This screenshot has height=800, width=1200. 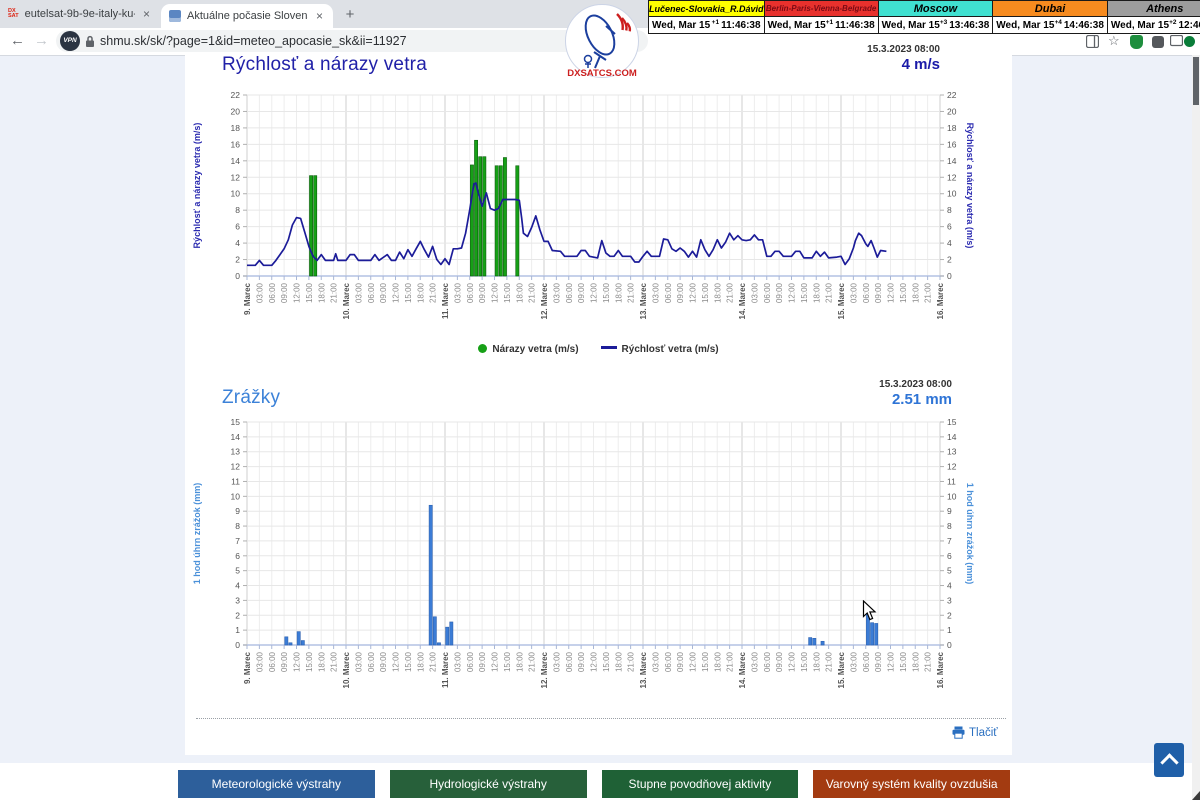 What do you see at coordinates (670, 349) in the screenshot?
I see `speed-legend-label: Rýchlosť vetra (m/s)` at bounding box center [670, 349].